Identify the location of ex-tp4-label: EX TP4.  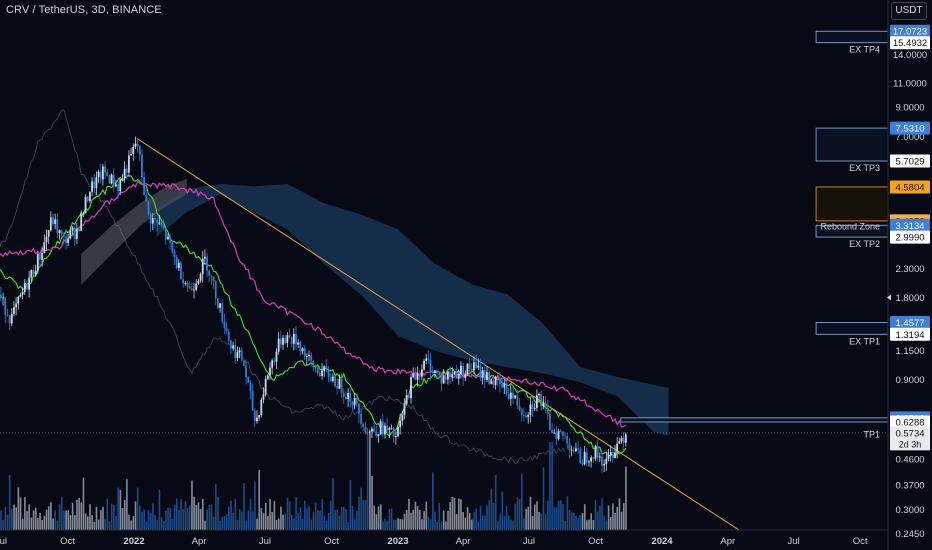
(864, 50).